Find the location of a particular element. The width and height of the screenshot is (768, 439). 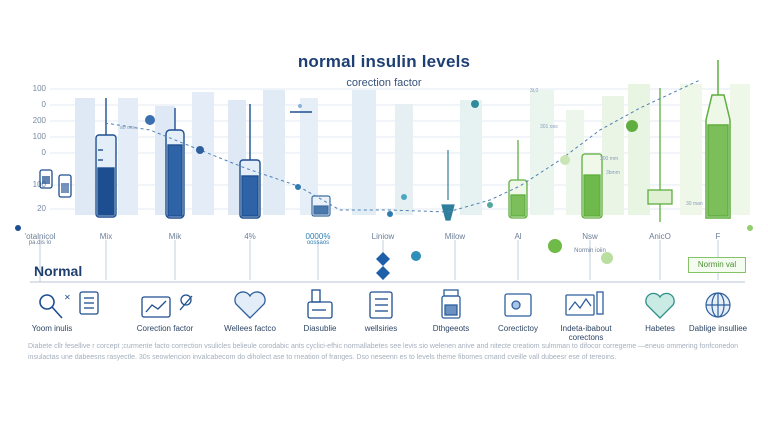

column-label: 4% is located at coordinates (250, 236).